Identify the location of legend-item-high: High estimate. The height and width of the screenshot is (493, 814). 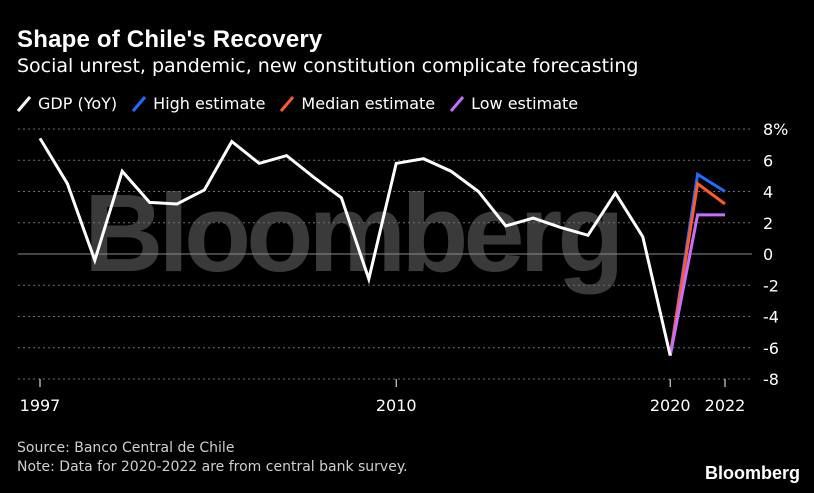
(198, 103).